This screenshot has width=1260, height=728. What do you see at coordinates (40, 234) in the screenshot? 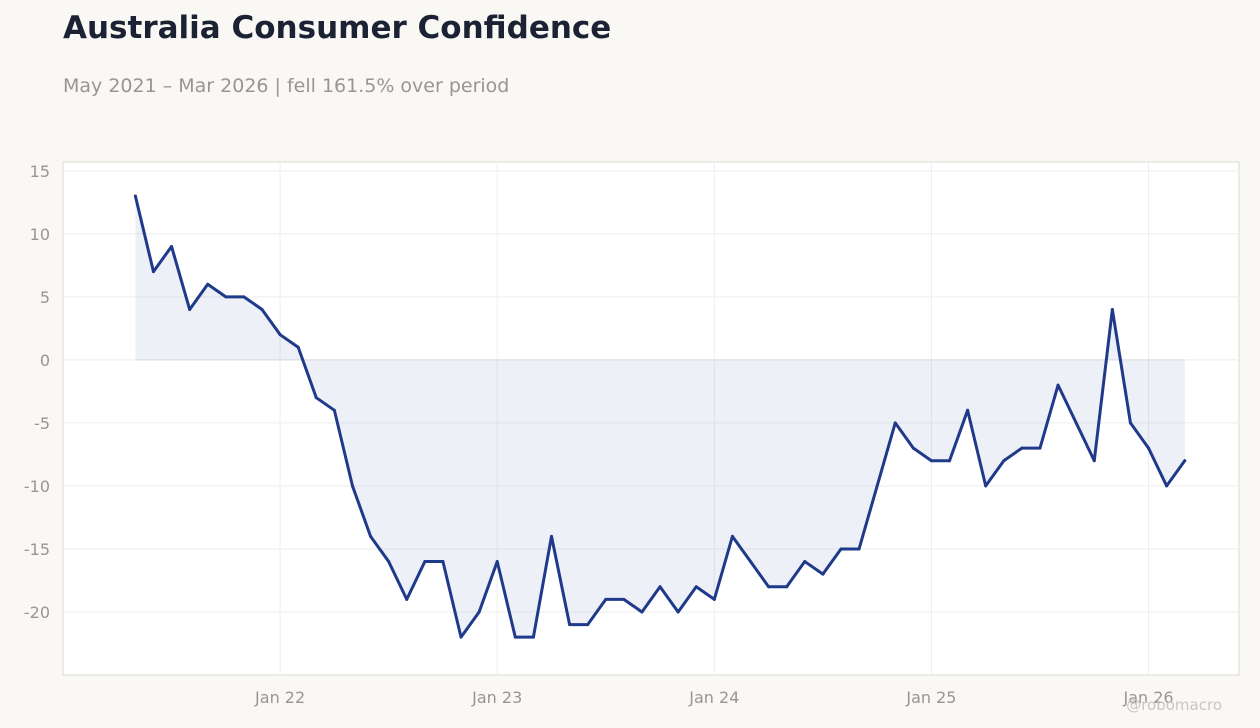
I see `y-tick-label: 10` at bounding box center [40, 234].